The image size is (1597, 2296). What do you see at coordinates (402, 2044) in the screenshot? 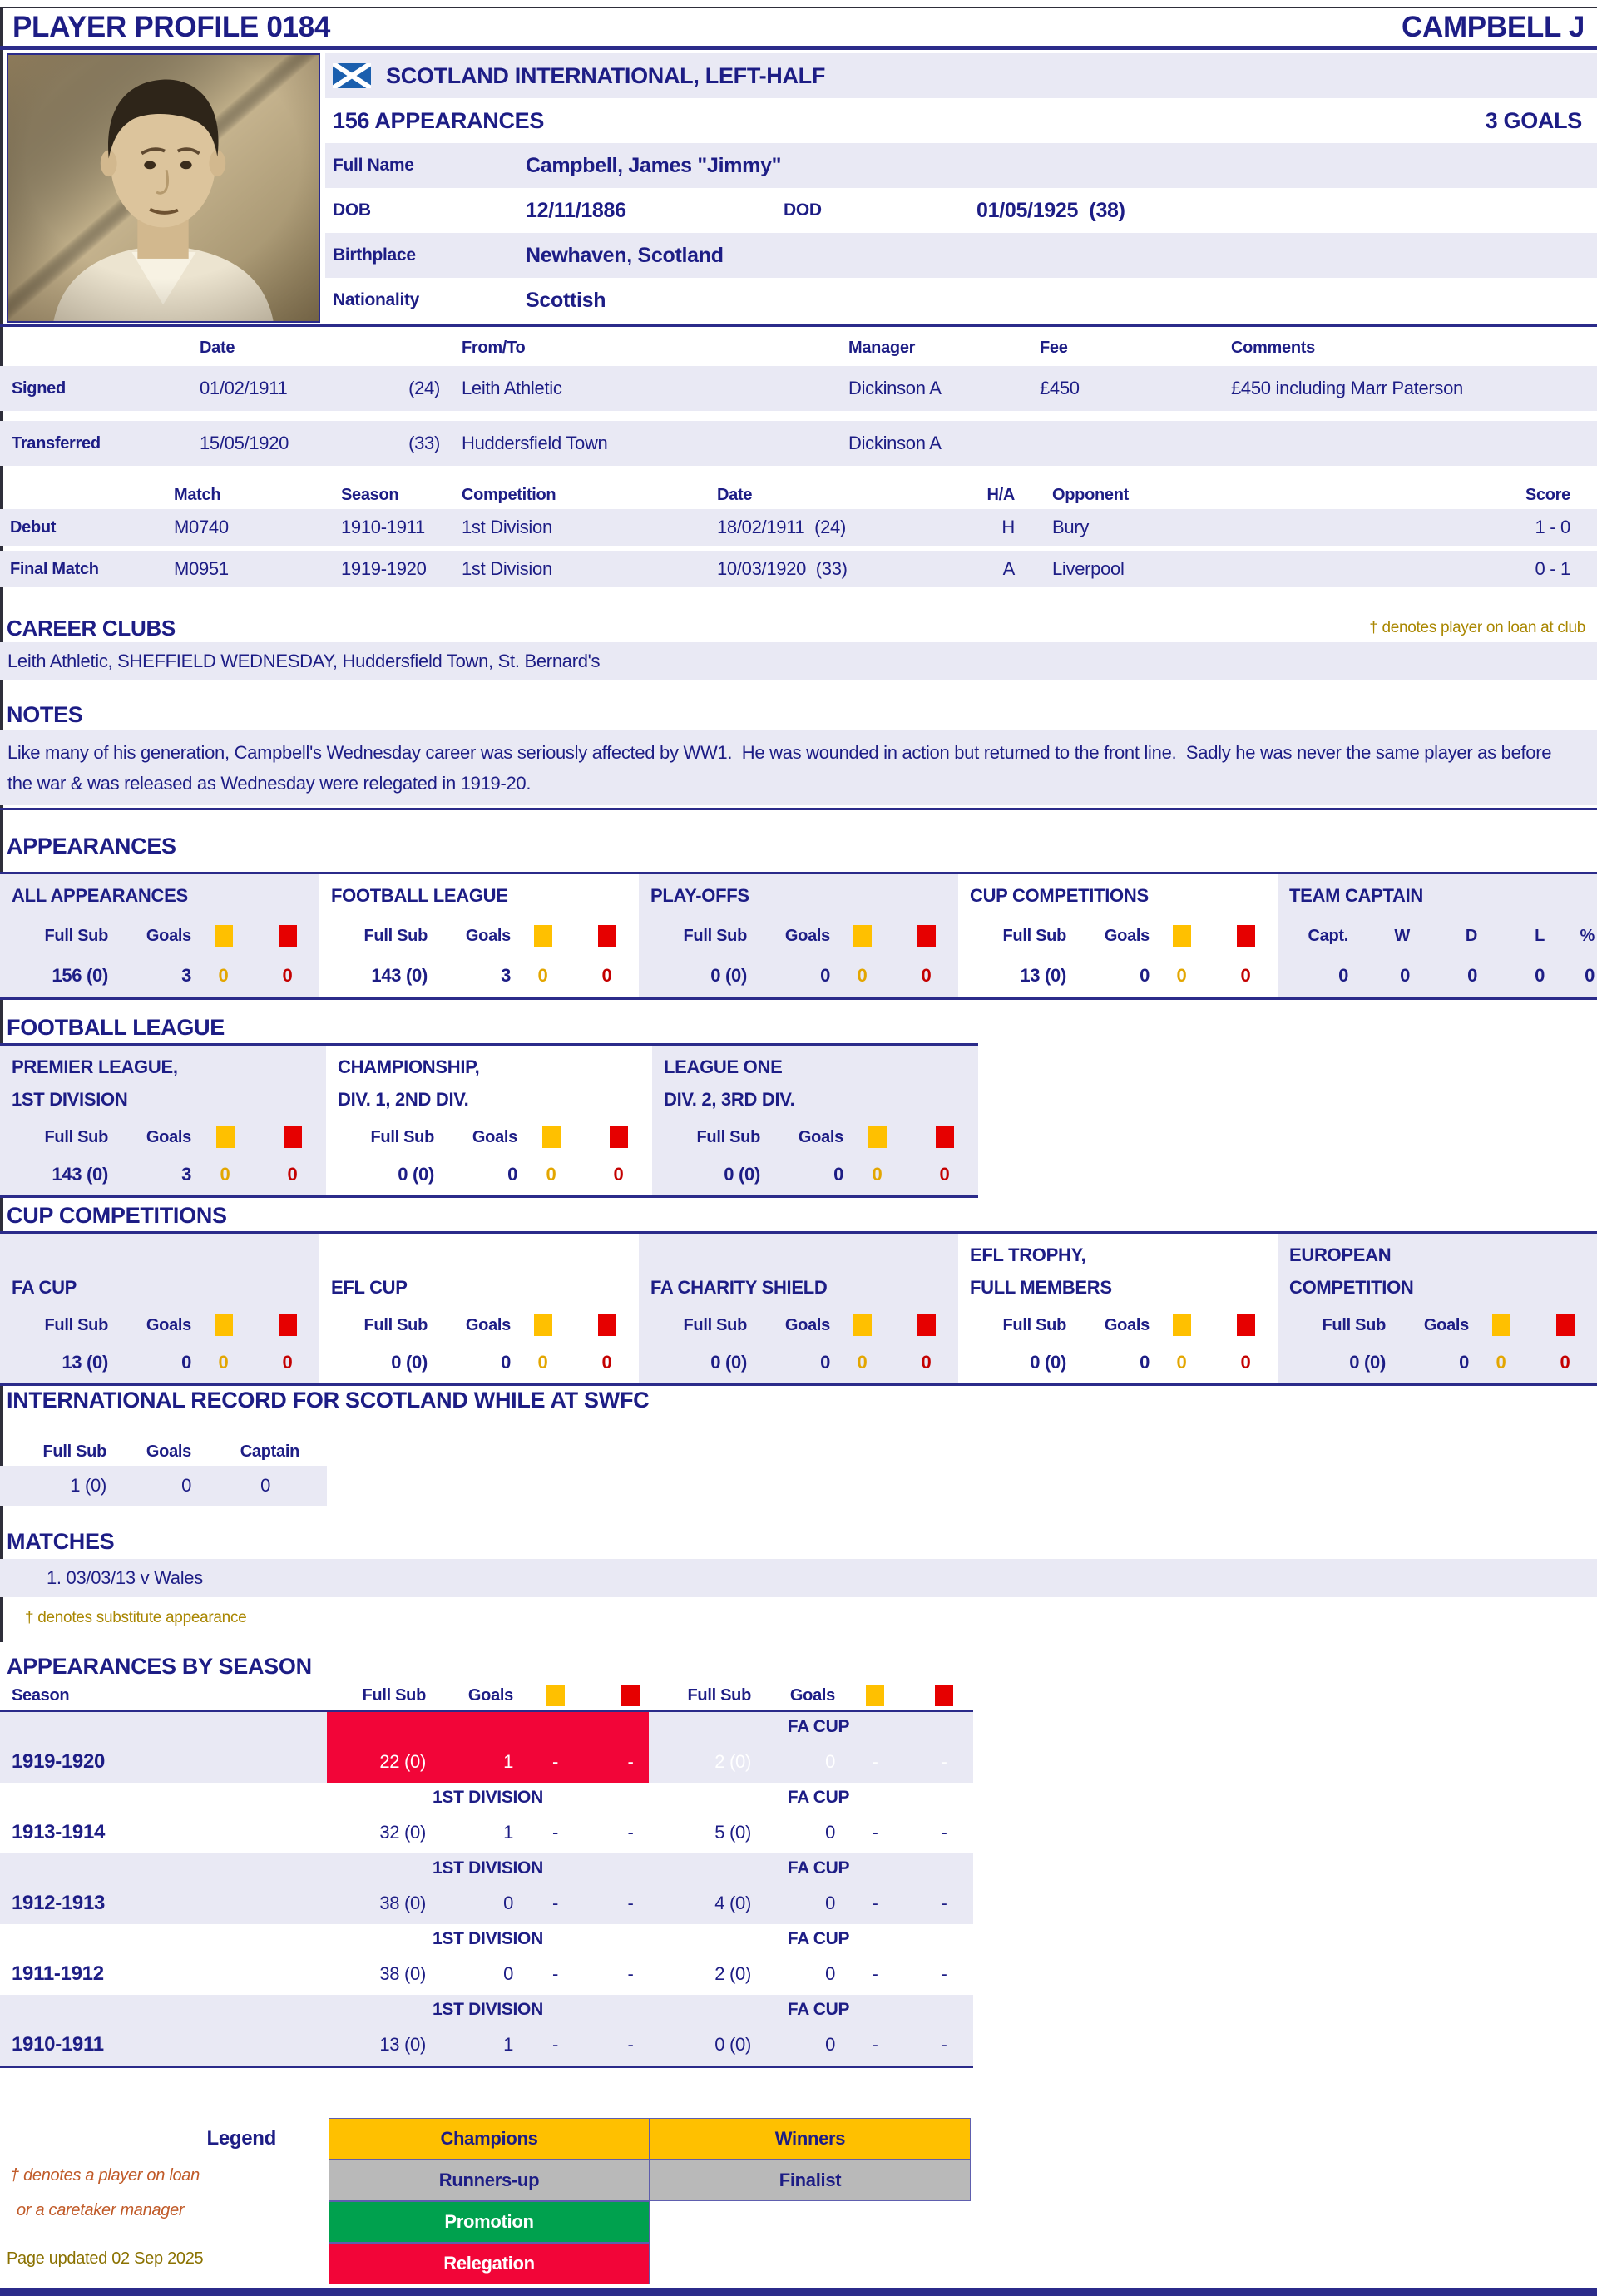
I see `league-full-sub: 13 (0)` at bounding box center [402, 2044].